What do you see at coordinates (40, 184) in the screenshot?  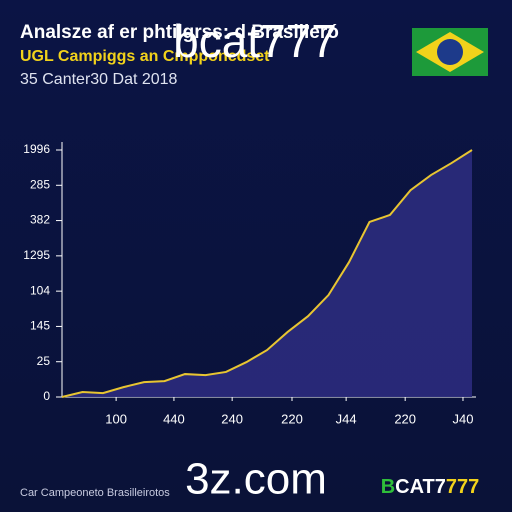 I see `y-tick-label: 285` at bounding box center [40, 184].